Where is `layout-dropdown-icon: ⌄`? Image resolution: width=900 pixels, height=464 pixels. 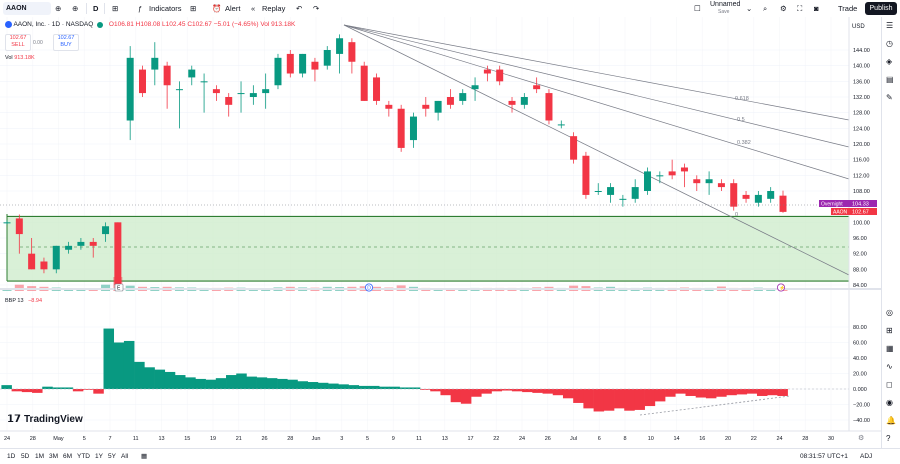 layout-dropdown-icon: ⌄ is located at coordinates (749, 8).